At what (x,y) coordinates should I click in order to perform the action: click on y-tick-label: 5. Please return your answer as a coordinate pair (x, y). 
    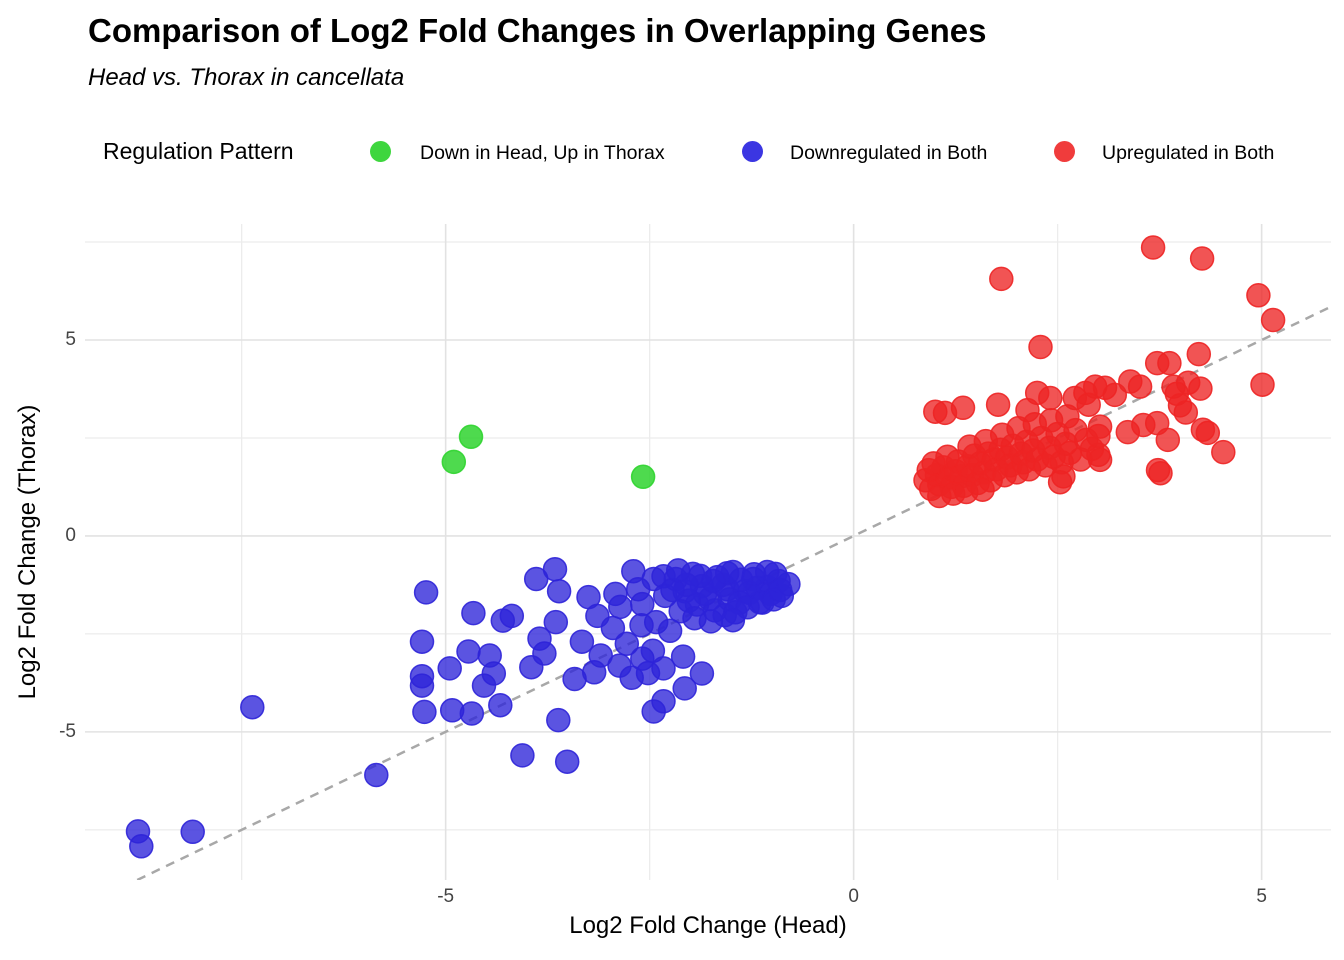
    Looking at the image, I should click on (70, 339).